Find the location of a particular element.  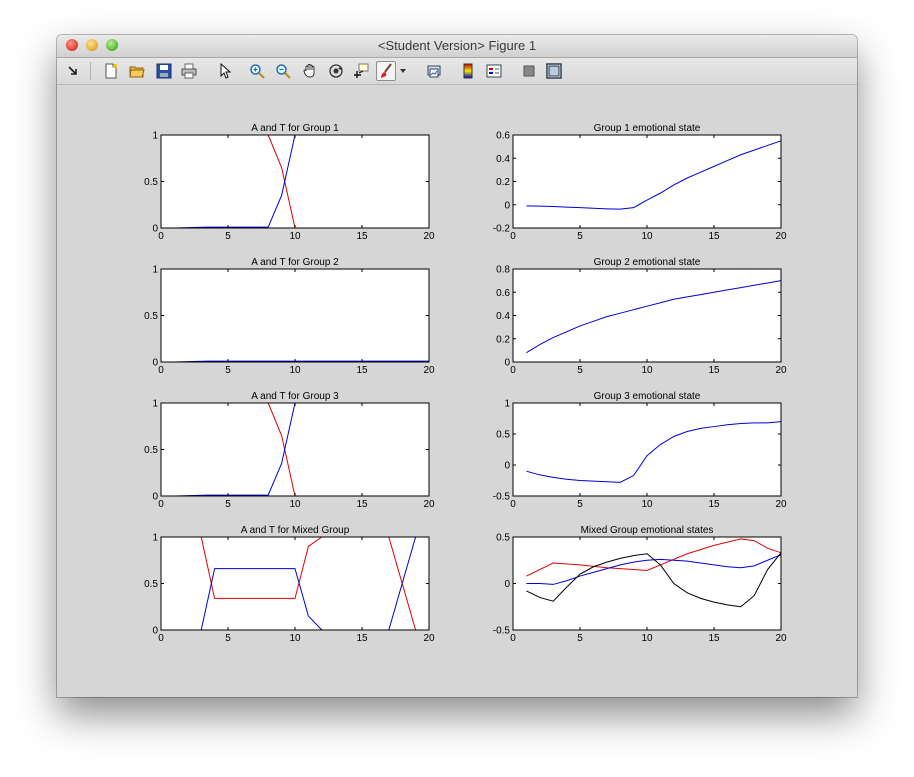

series-line-red is located at coordinates (301, 583).